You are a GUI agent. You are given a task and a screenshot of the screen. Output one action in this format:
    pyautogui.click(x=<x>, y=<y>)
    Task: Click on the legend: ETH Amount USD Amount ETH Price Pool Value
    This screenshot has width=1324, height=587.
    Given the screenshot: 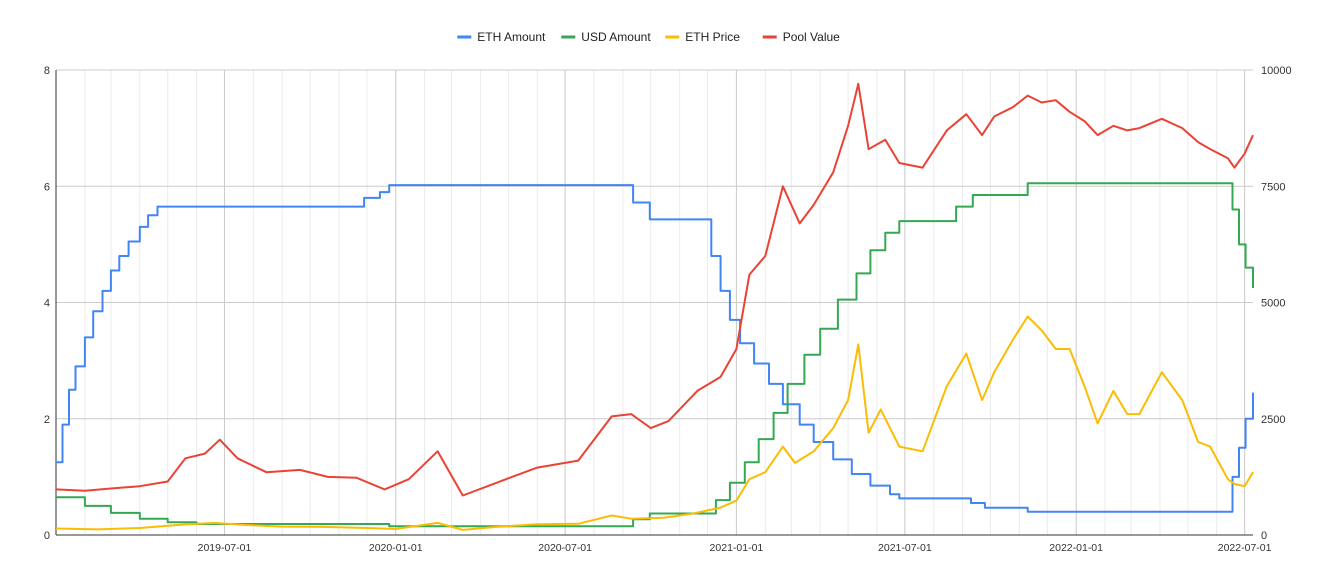 What is the action you would take?
    pyautogui.click(x=648, y=37)
    